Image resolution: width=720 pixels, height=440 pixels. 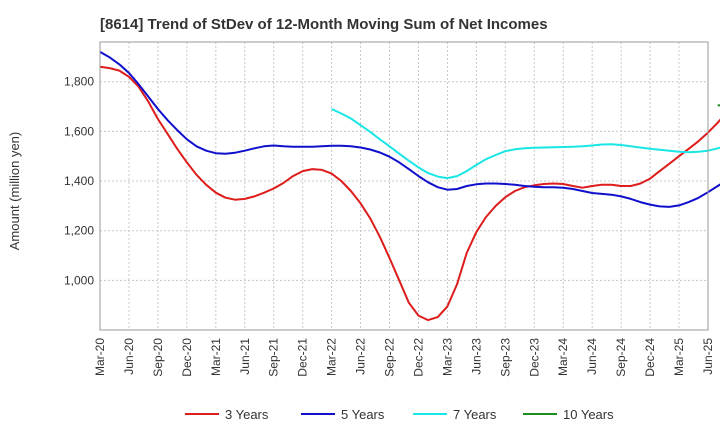 I want to click on legend-label: 10 Years, so click(x=588, y=414).